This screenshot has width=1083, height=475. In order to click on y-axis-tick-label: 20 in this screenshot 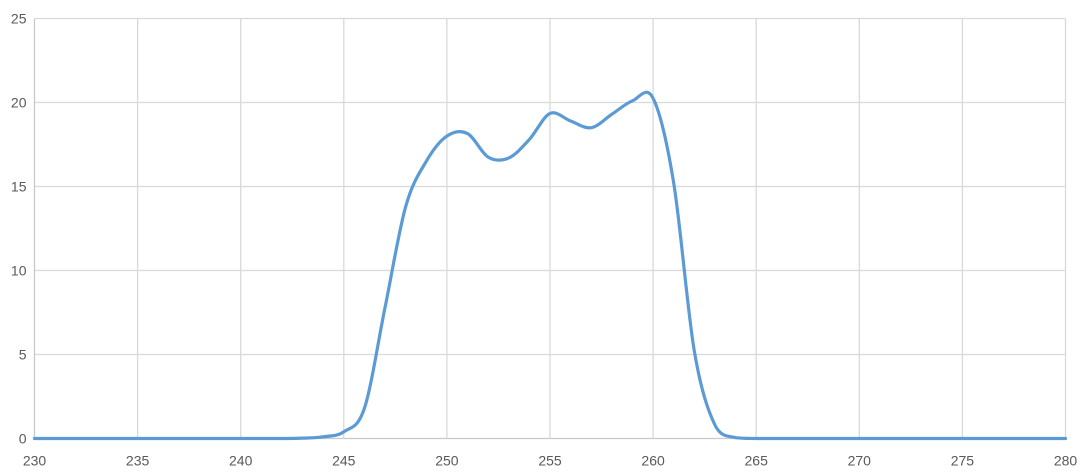, I will do `click(19, 103)`.